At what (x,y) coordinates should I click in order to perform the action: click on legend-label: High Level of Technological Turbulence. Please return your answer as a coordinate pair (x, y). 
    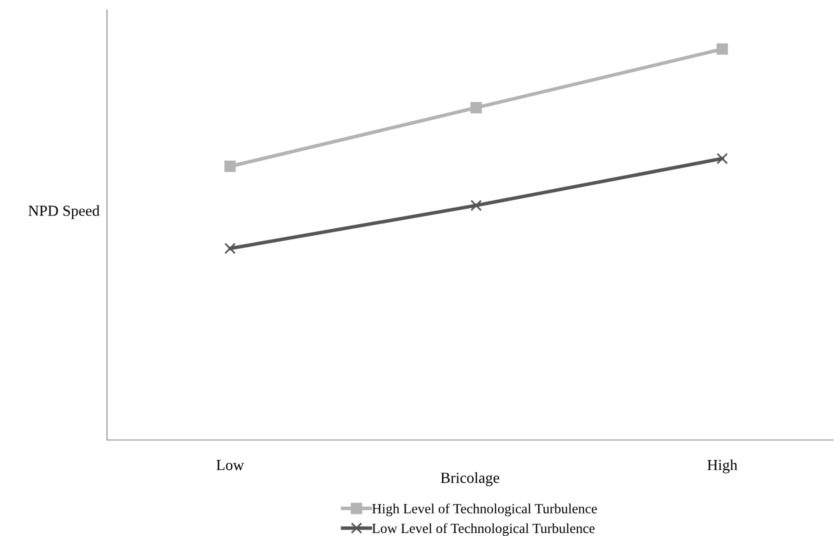
    Looking at the image, I should click on (484, 509).